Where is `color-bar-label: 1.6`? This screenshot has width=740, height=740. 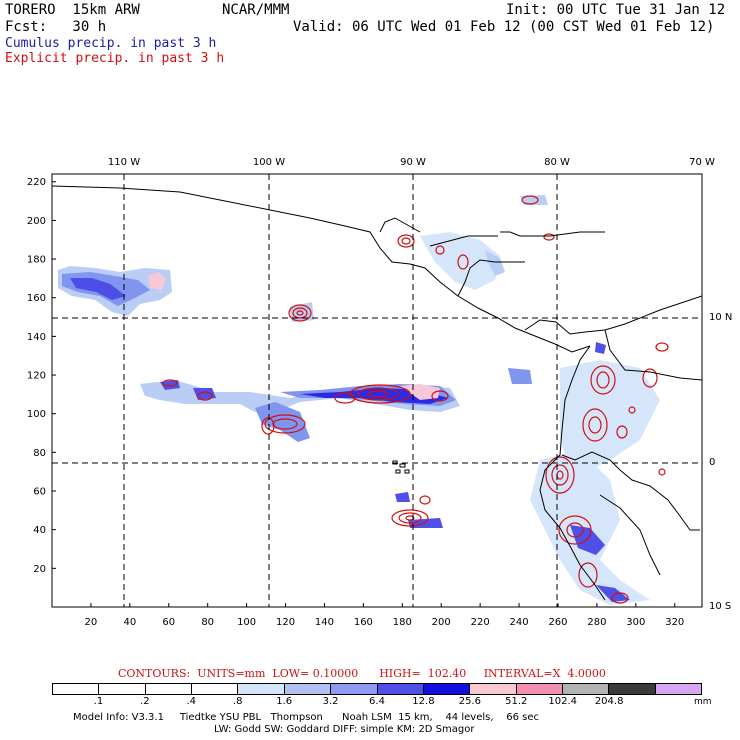 color-bar-label: 1.6 is located at coordinates (284, 701).